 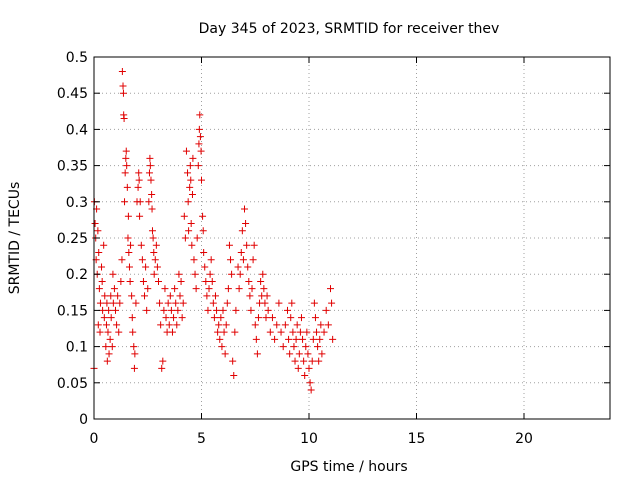 I want to click on y-tick-label: 0.4, so click(x=77, y=130).